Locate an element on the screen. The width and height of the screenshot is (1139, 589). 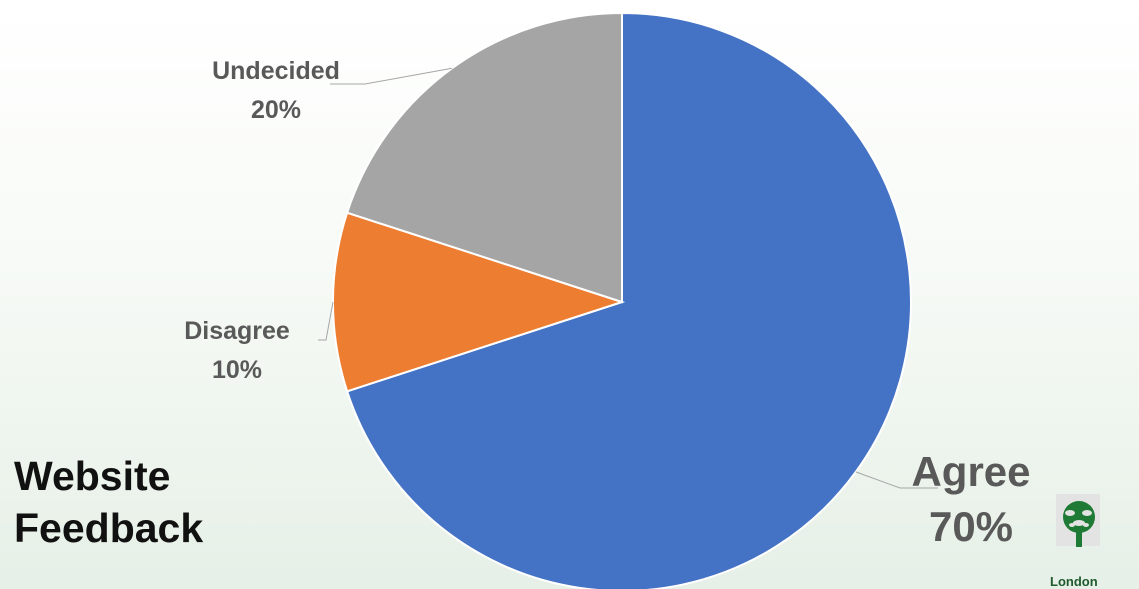
agree-percent: 70% is located at coordinates (971, 526).